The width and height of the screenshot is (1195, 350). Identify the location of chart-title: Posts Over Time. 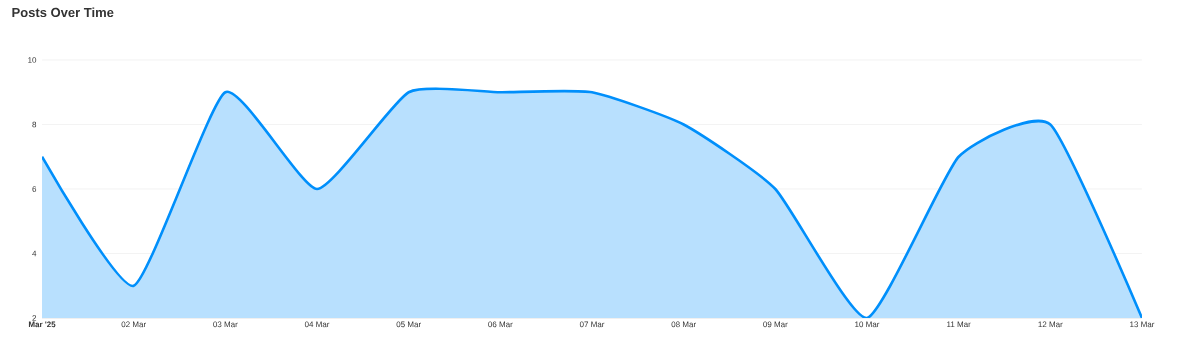
(63, 12).